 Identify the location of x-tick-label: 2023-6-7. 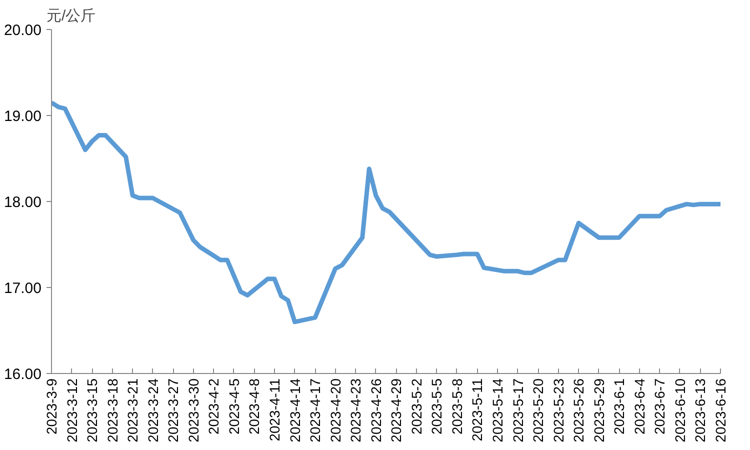
(660, 406).